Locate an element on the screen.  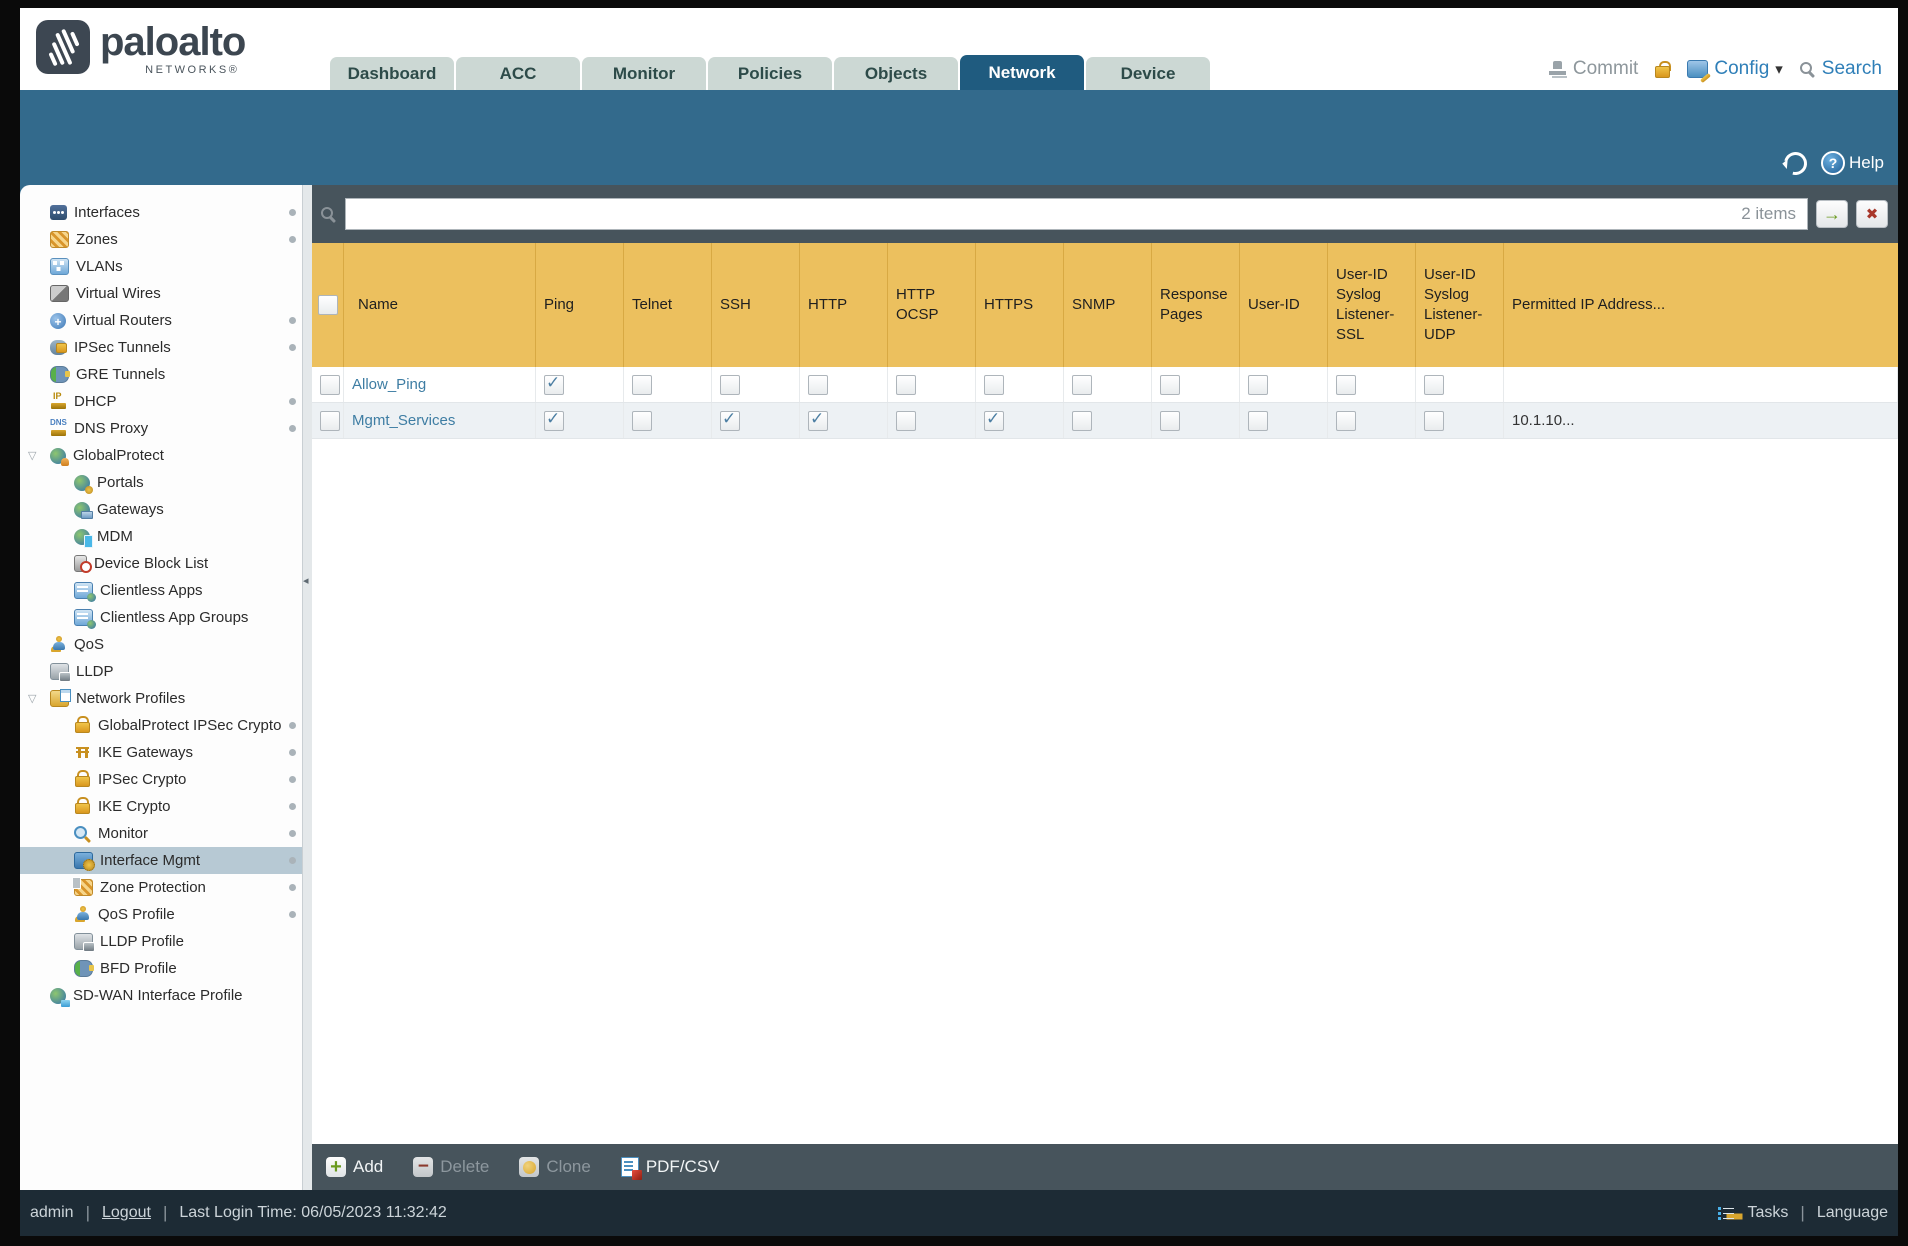
logout-link: Logout is located at coordinates (126, 1212).